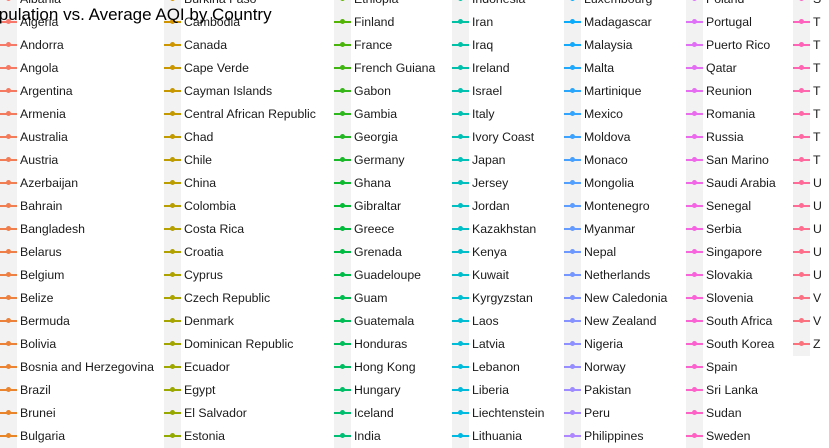 This screenshot has height=448, width=829. I want to click on legend-label: Dominican Republic, so click(239, 344).